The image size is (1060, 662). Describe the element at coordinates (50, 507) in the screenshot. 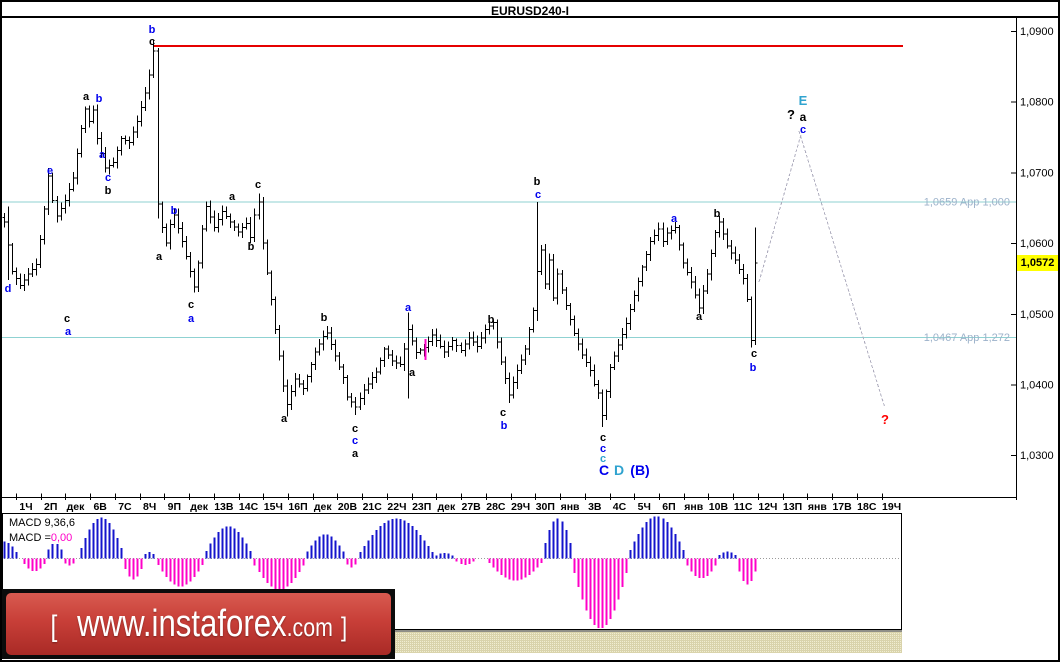

I see `time-axis-label: 2П` at that location.